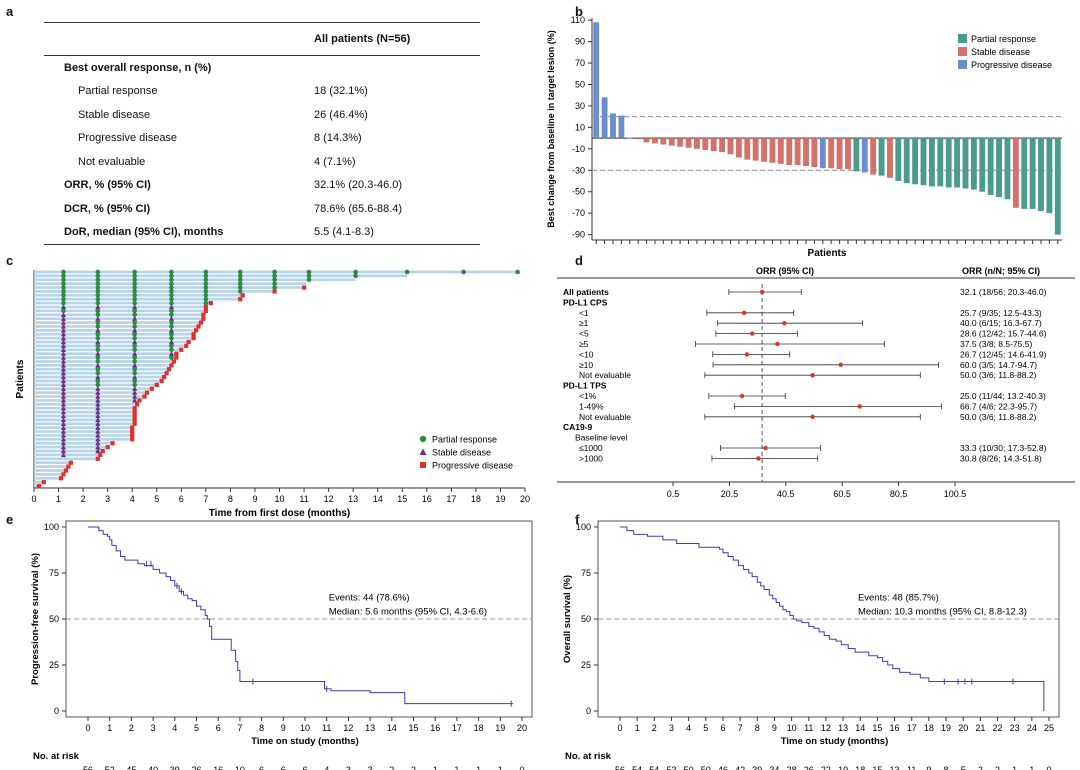 This screenshot has height=770, width=1080. What do you see at coordinates (586, 292) in the screenshot?
I see `forest-row-label: All patients` at bounding box center [586, 292].